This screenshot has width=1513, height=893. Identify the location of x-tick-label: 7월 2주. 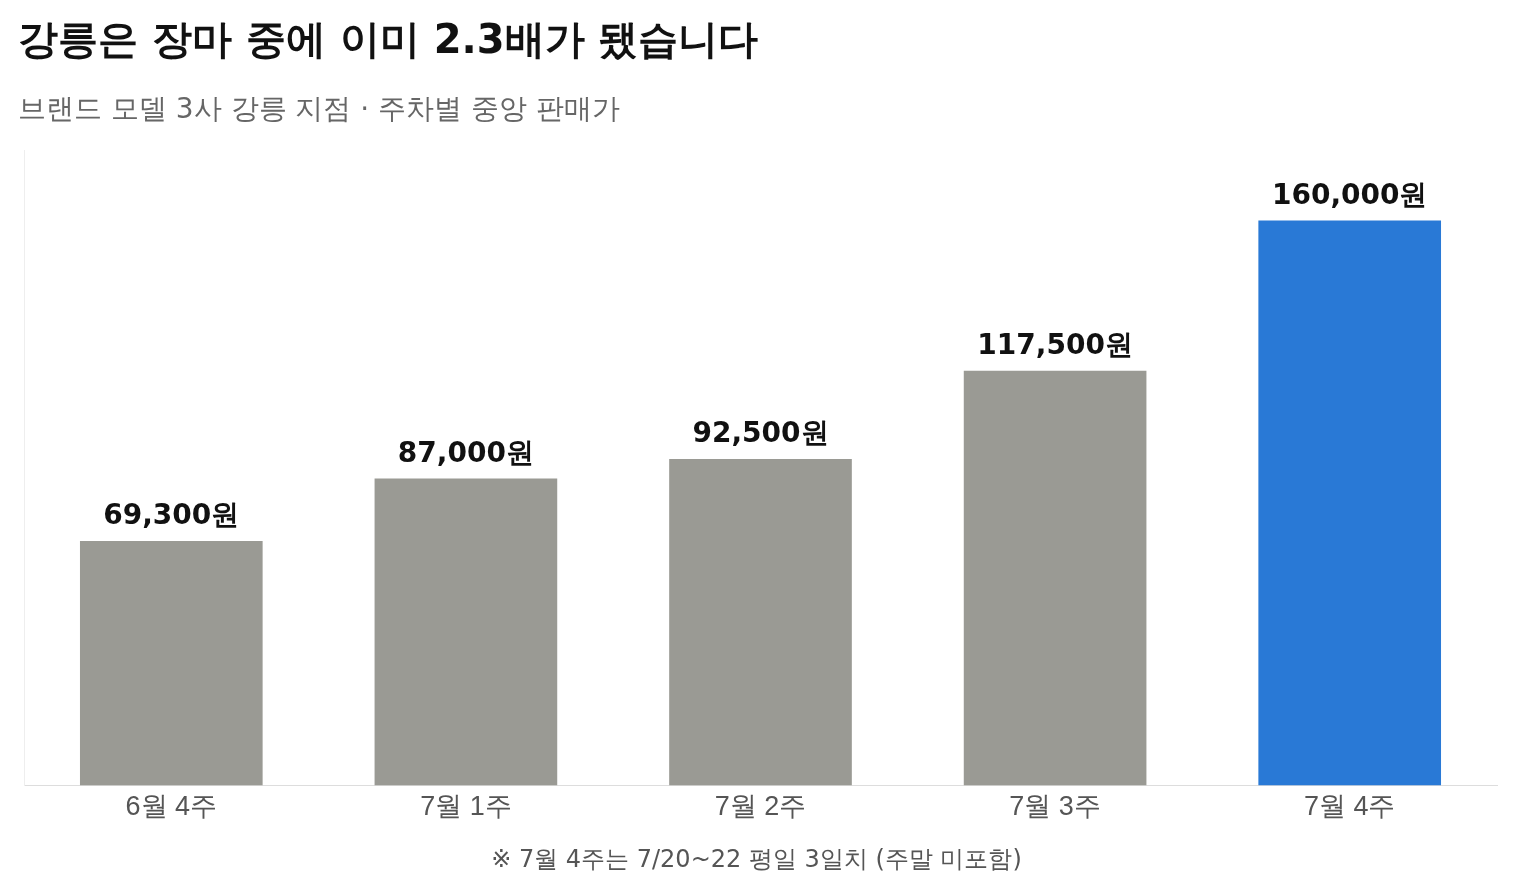
(760, 806).